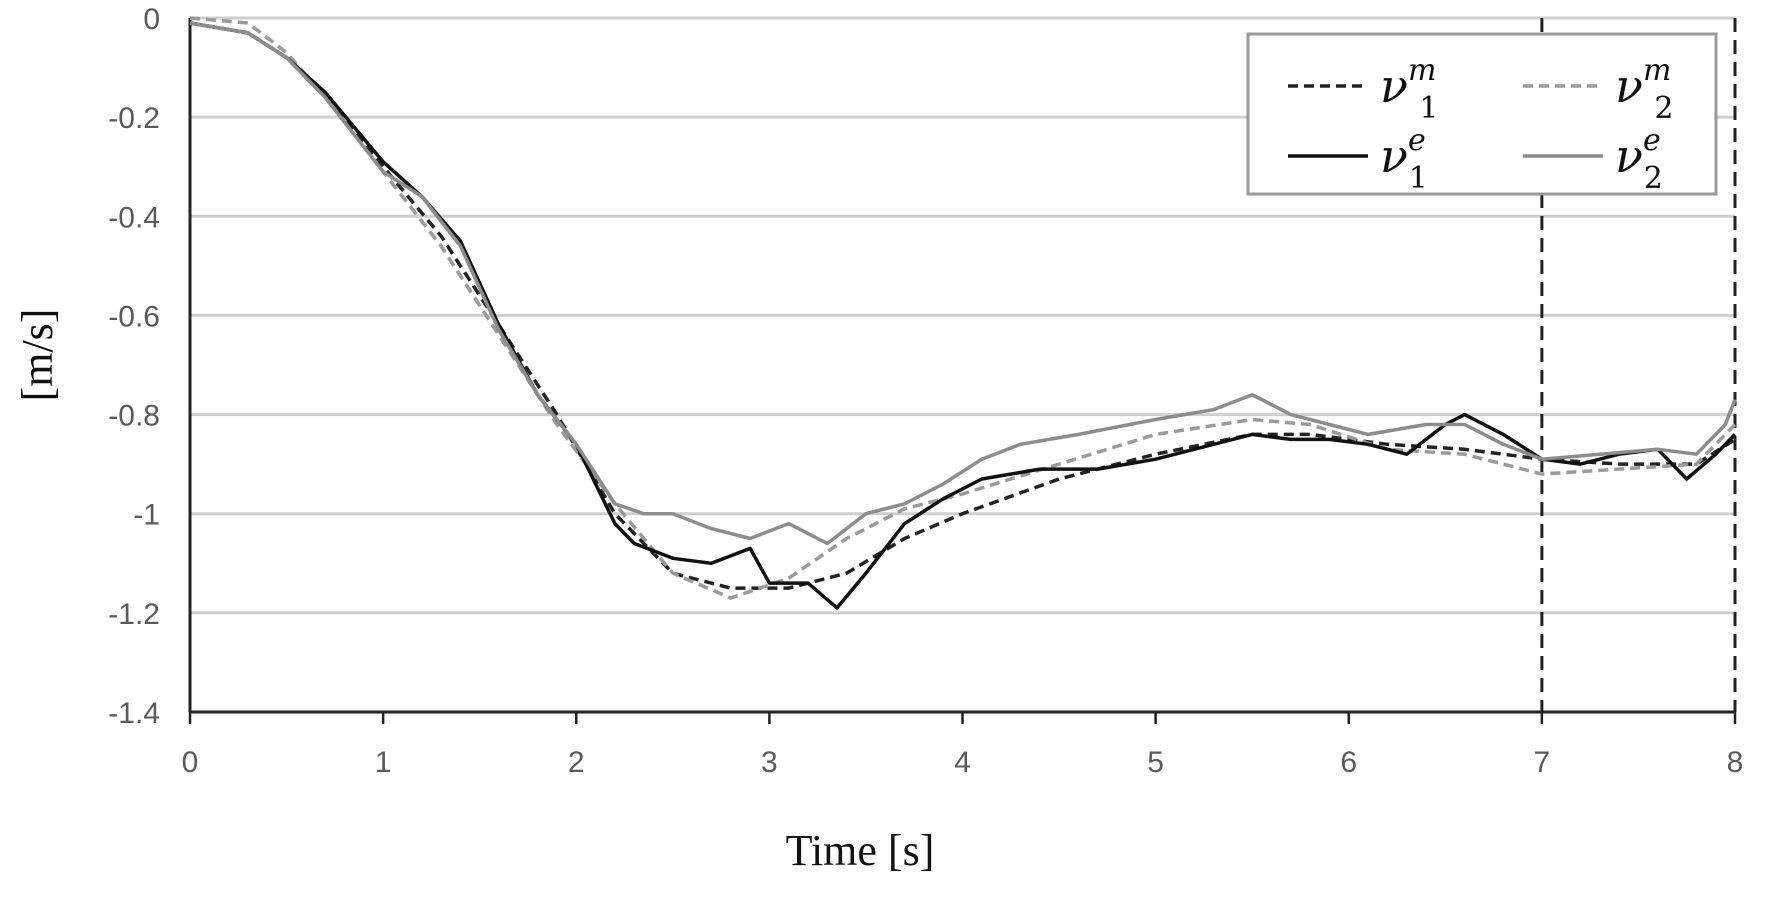 This screenshot has height=902, width=1780. What do you see at coordinates (576, 762) in the screenshot?
I see `x-tick-label-2: 2` at bounding box center [576, 762].